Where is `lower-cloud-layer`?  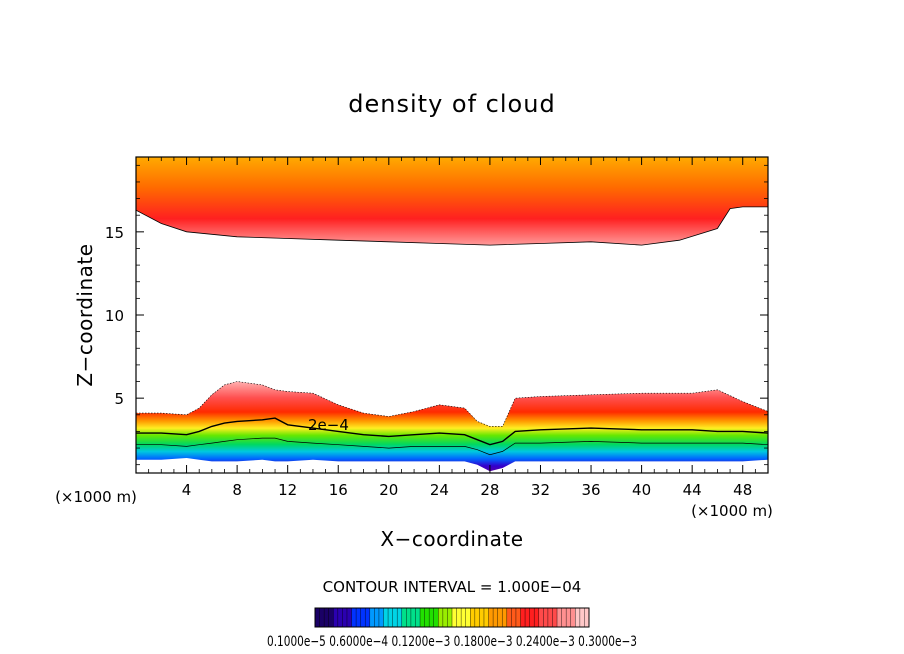
lower-cloud-layer is located at coordinates (452, 426).